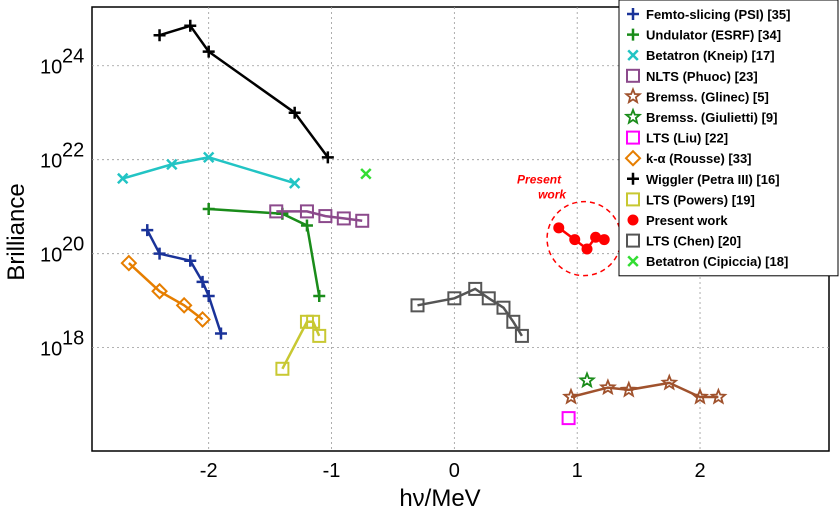 The image size is (839, 512). What do you see at coordinates (713, 179) in the screenshot?
I see `legend-label: Wiggler (Petra III) [16]` at bounding box center [713, 179].